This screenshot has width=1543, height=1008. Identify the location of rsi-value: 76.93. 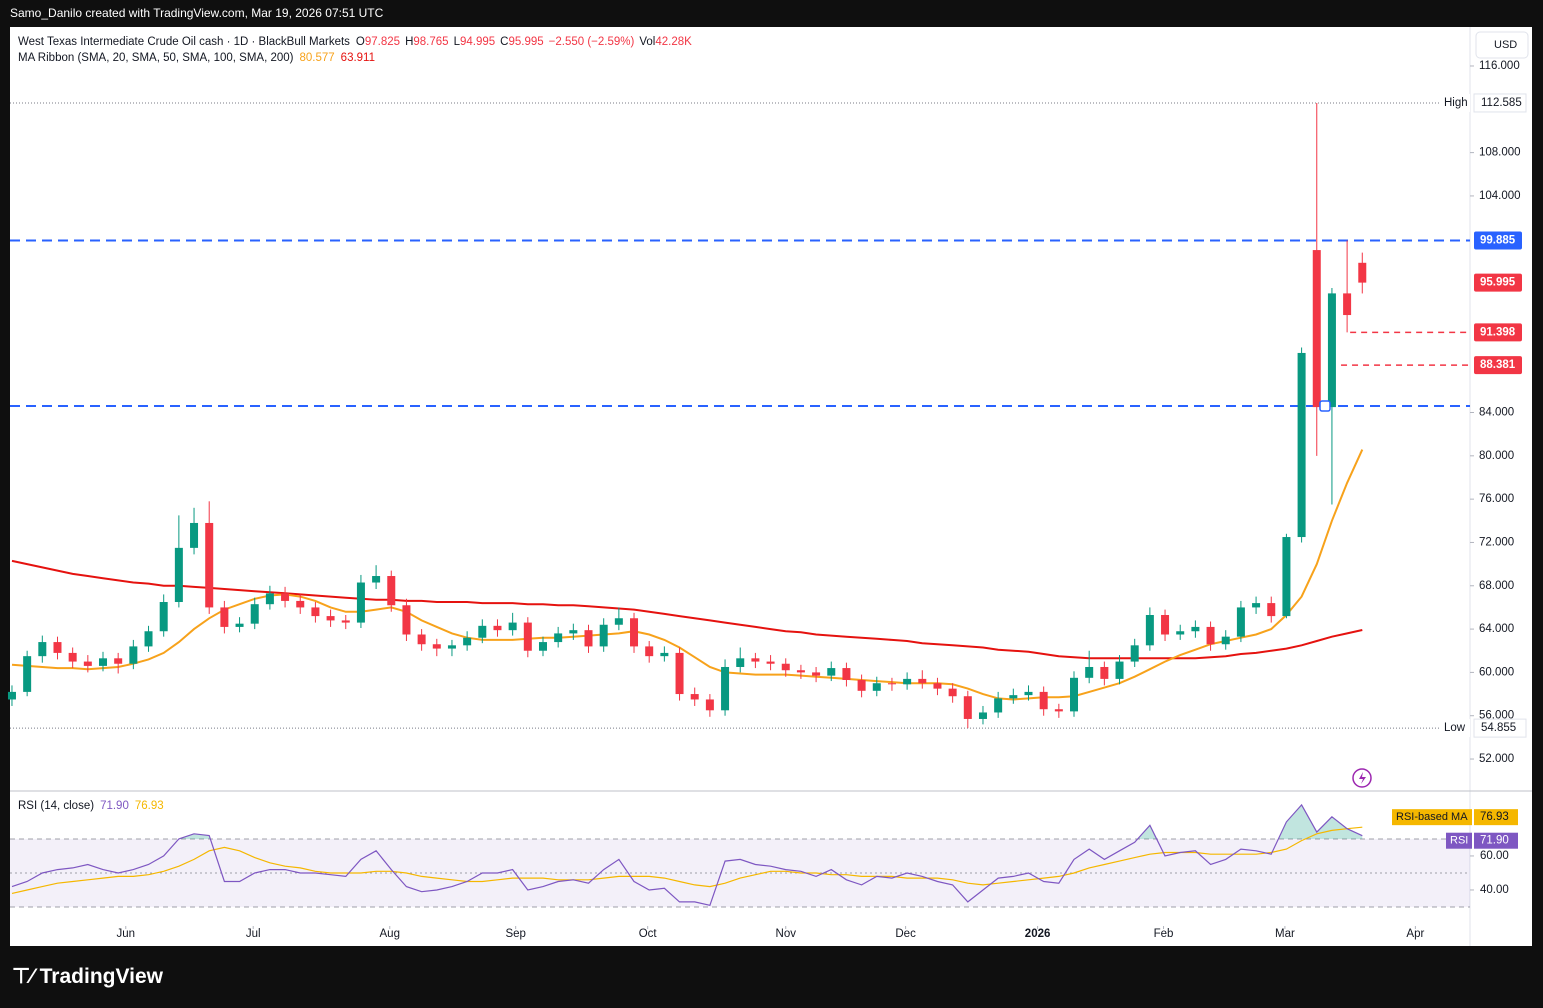
(1494, 817).